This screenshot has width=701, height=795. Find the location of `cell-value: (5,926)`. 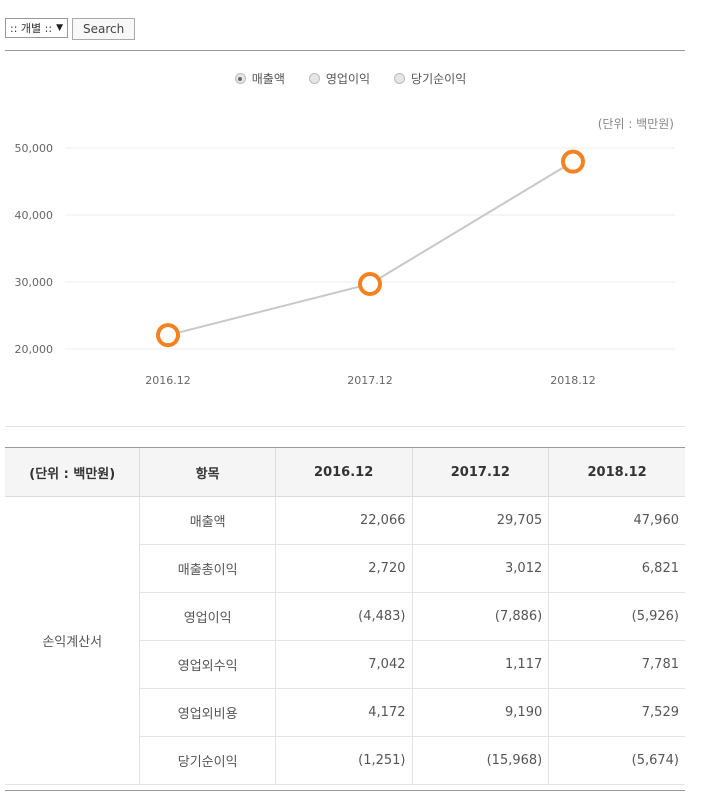

cell-value: (5,926) is located at coordinates (616, 616).